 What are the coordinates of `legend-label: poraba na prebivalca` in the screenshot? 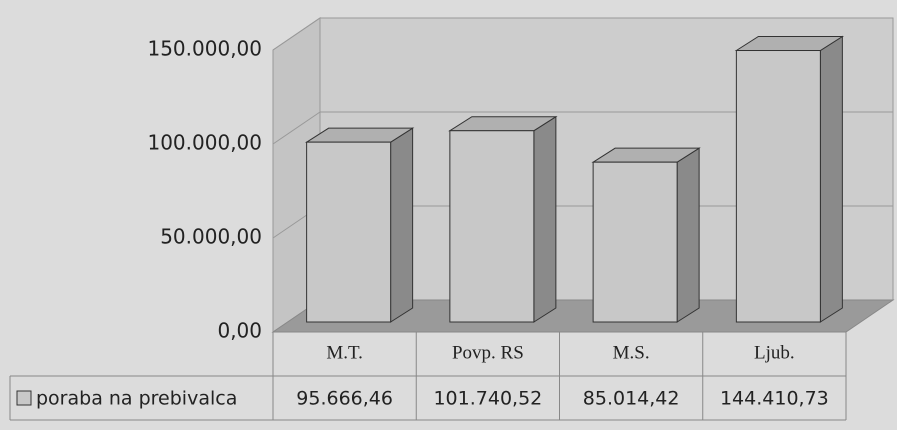 It's located at (136, 399).